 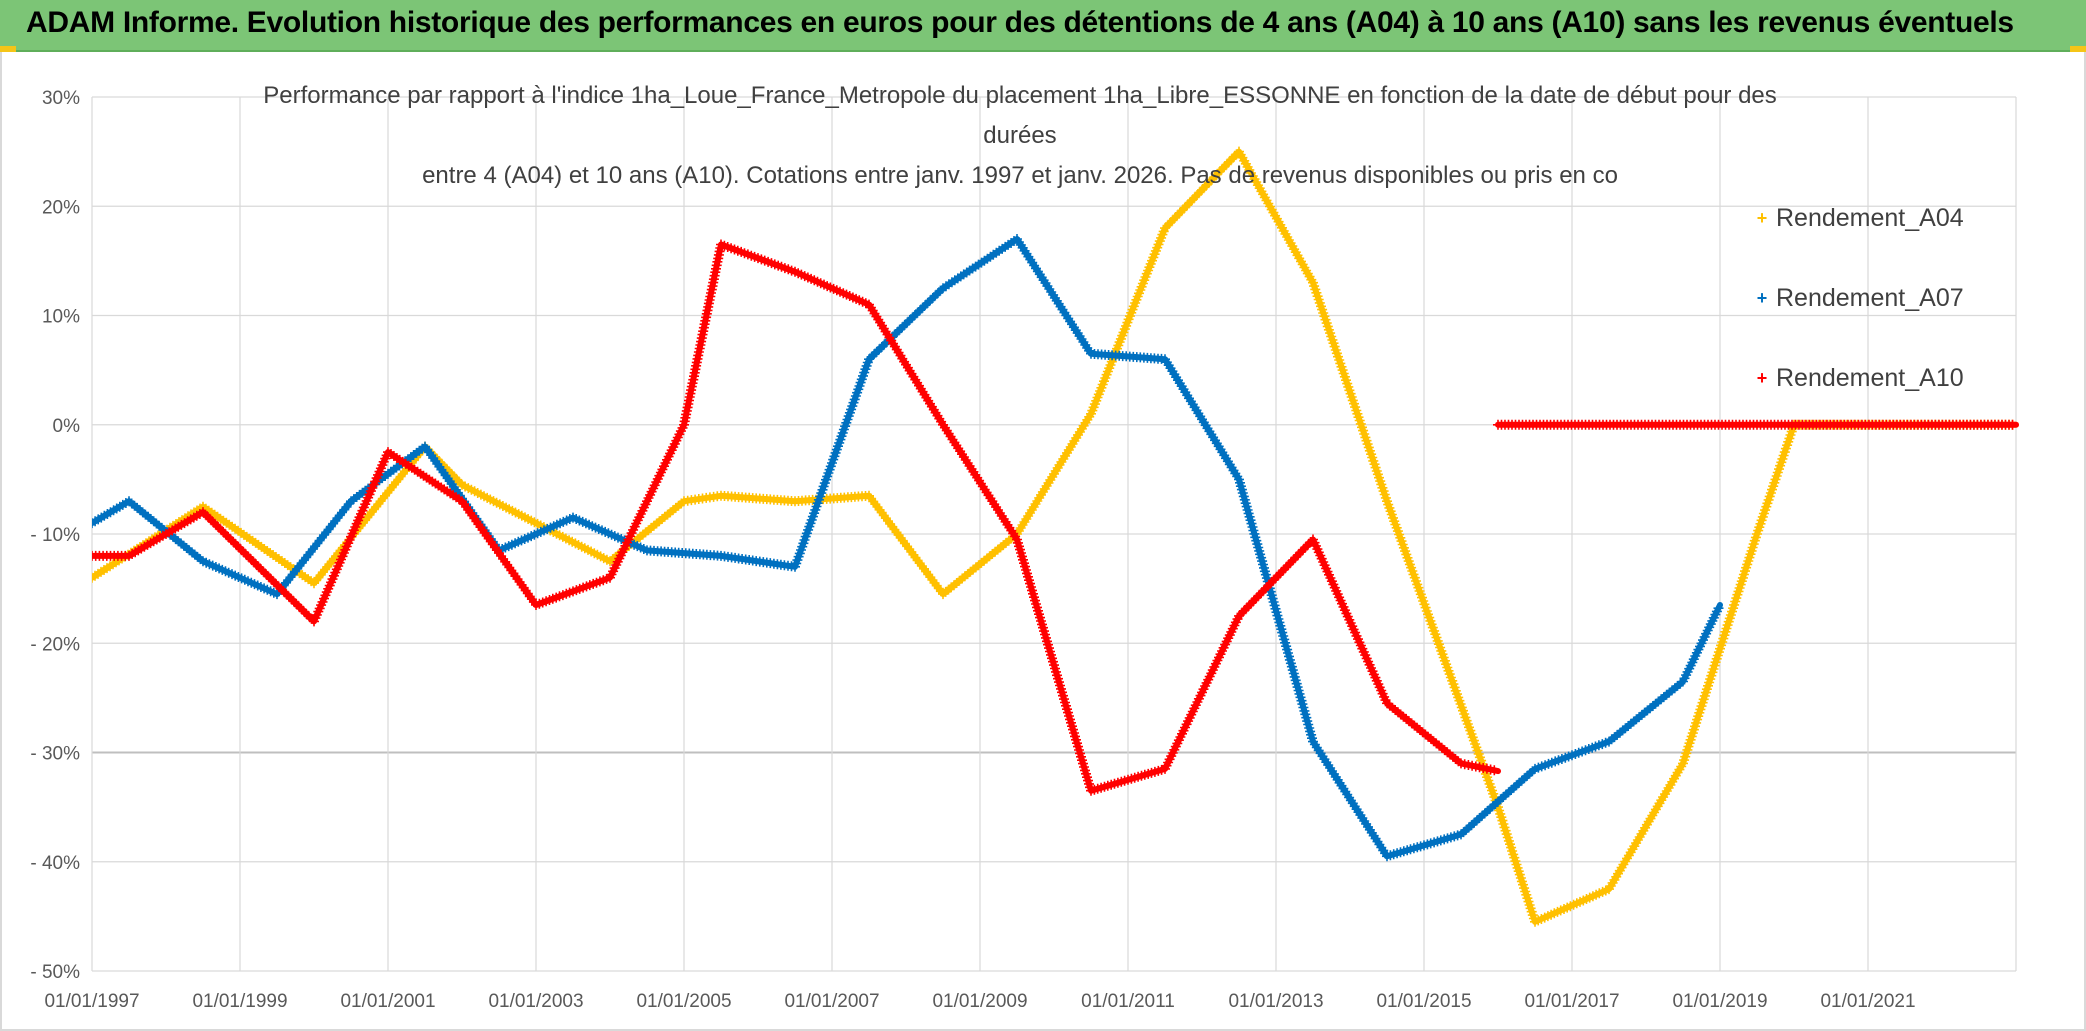 What do you see at coordinates (55, 535) in the screenshot?
I see `y-tick-label: - 10%` at bounding box center [55, 535].